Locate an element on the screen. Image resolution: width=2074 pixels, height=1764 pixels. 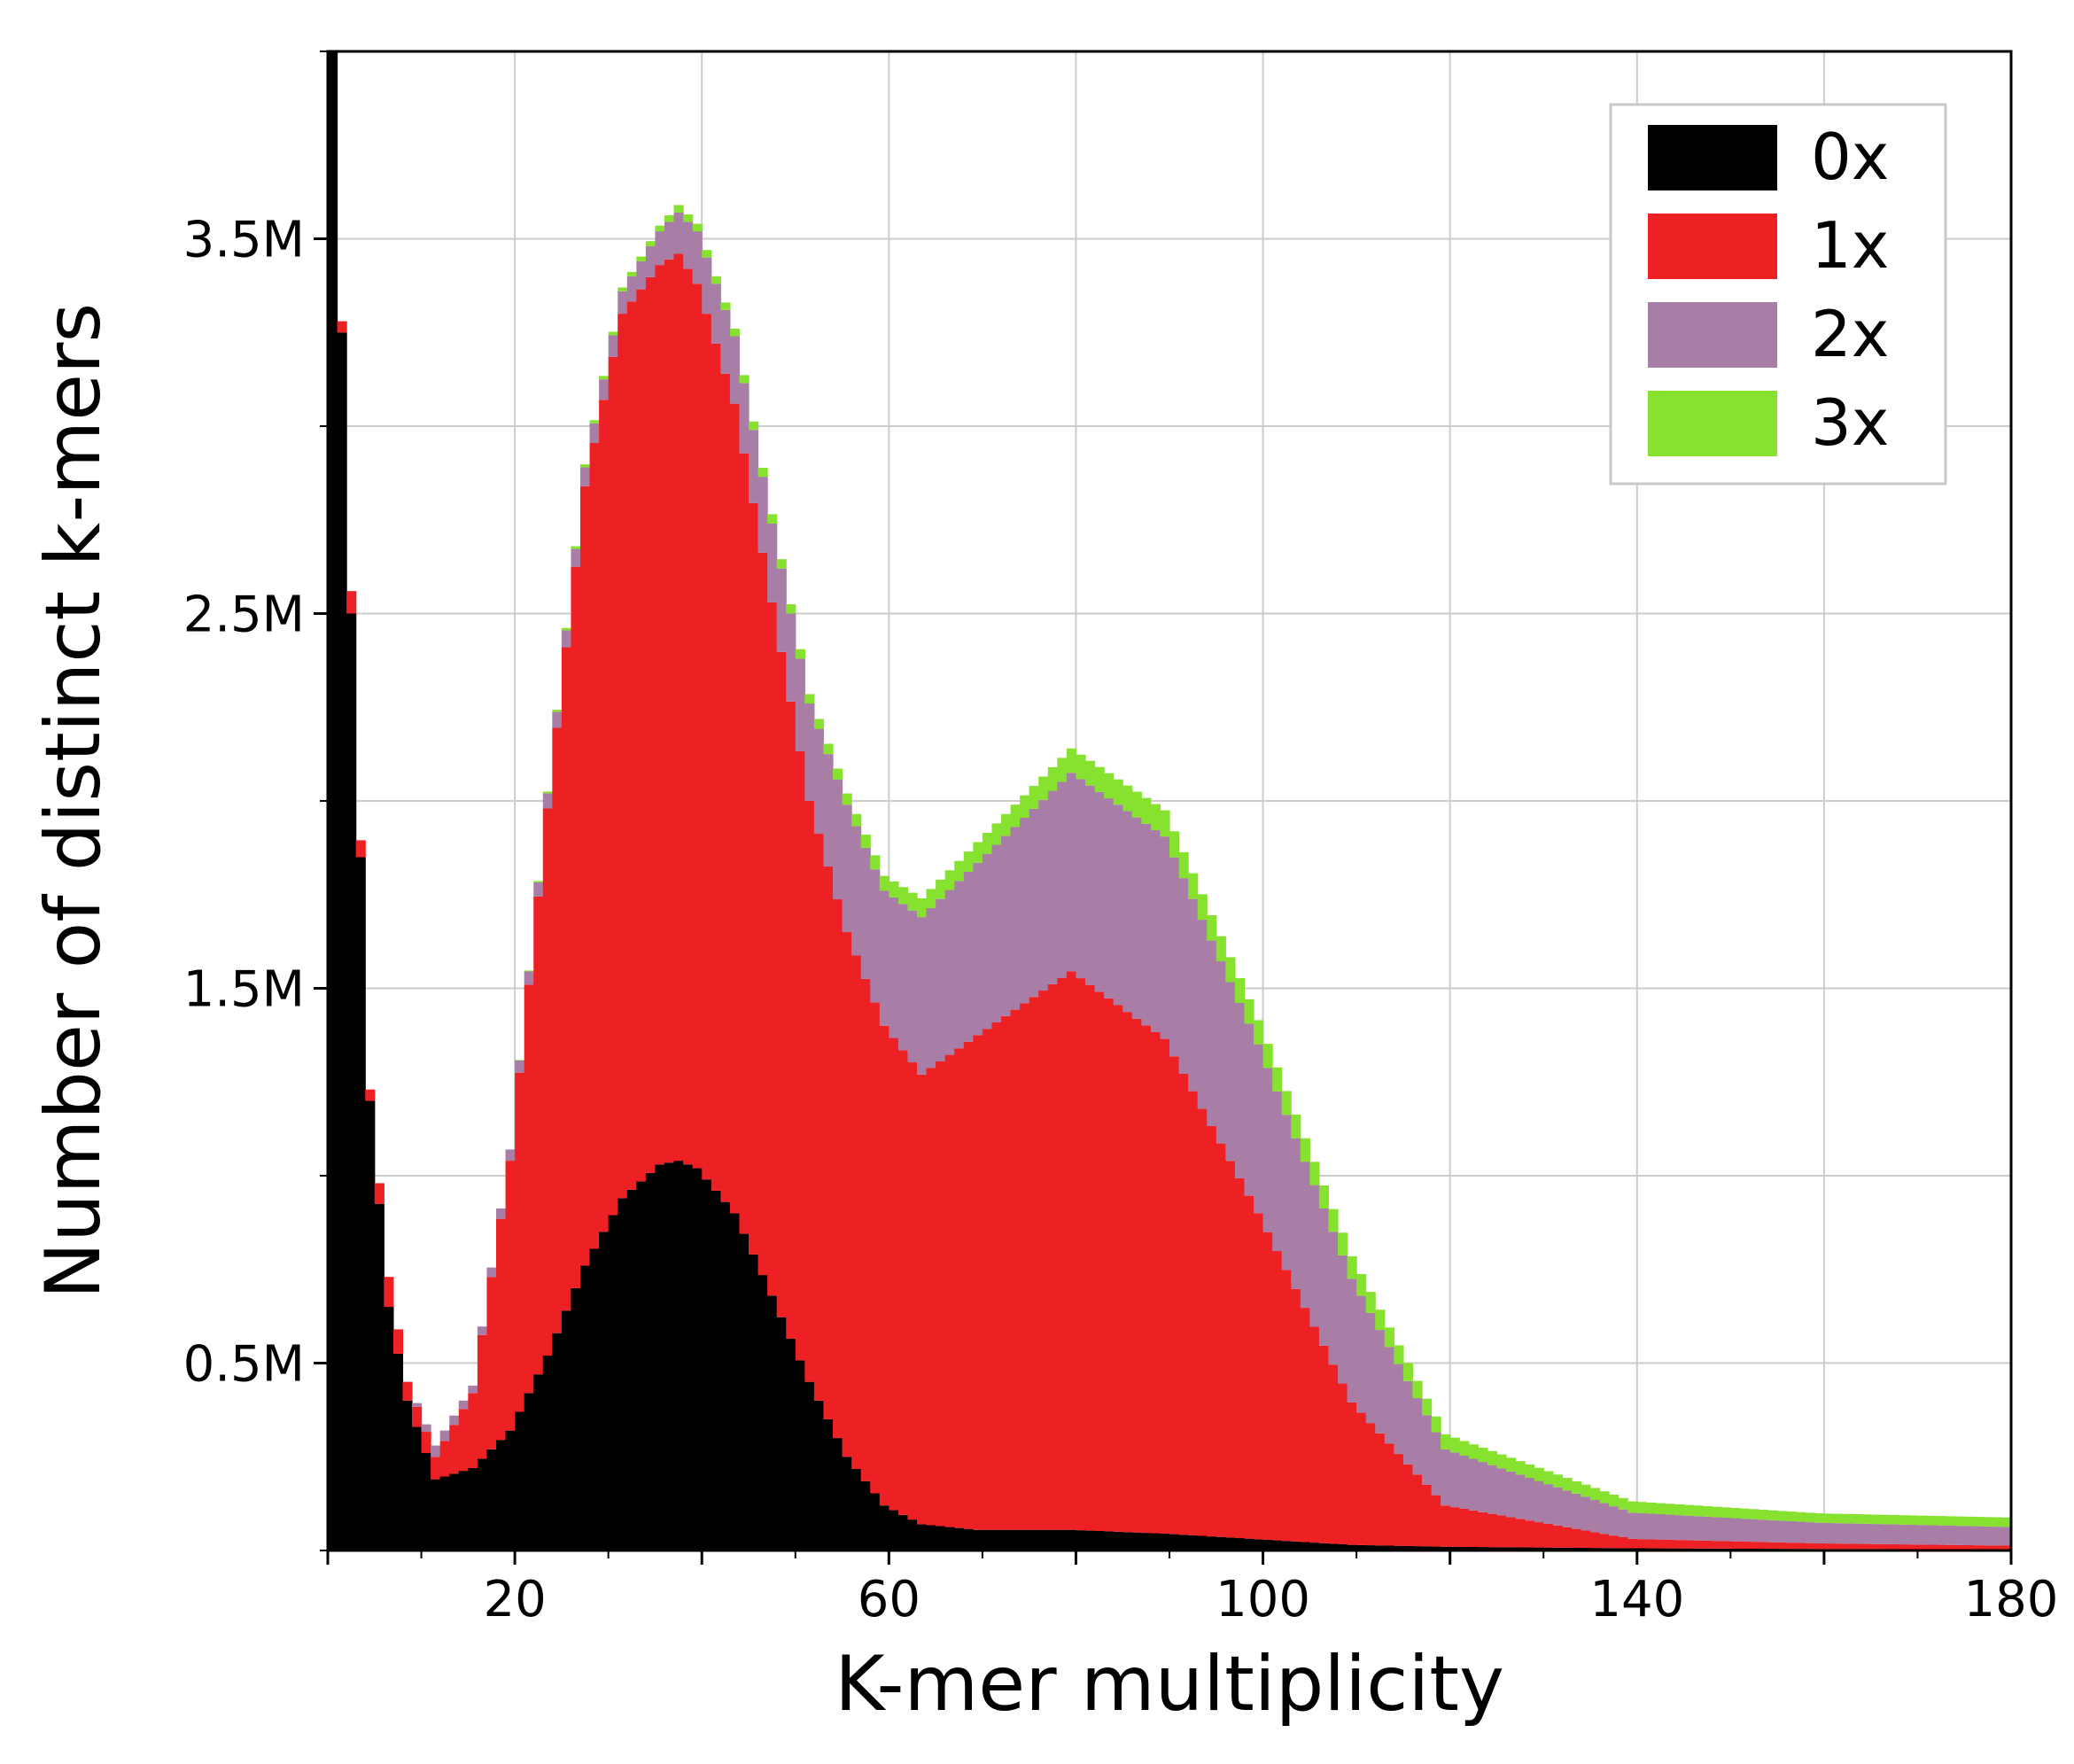
x-tick-label: 20 is located at coordinates (514, 1599).